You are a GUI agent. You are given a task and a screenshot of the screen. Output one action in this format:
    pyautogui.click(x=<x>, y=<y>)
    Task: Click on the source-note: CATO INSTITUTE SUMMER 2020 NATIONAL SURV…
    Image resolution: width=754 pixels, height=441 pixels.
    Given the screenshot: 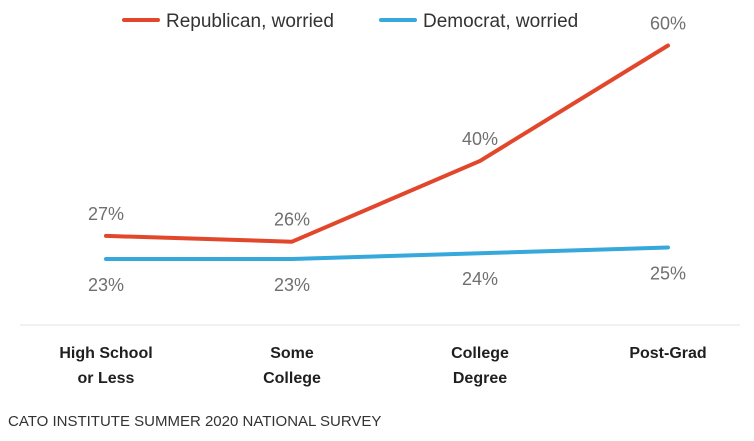 What is the action you would take?
    pyautogui.click(x=194, y=421)
    